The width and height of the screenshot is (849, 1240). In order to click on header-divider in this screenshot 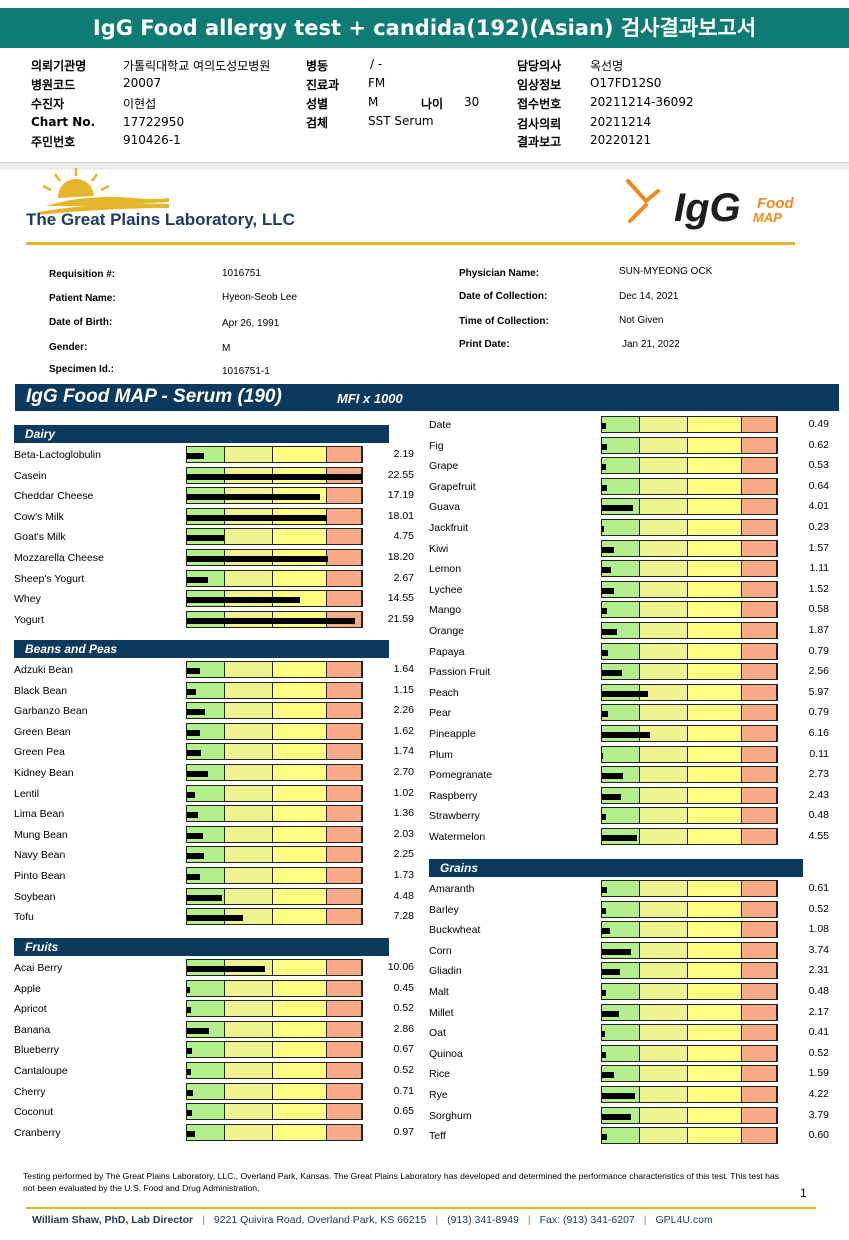, I will do `click(424, 166)`.